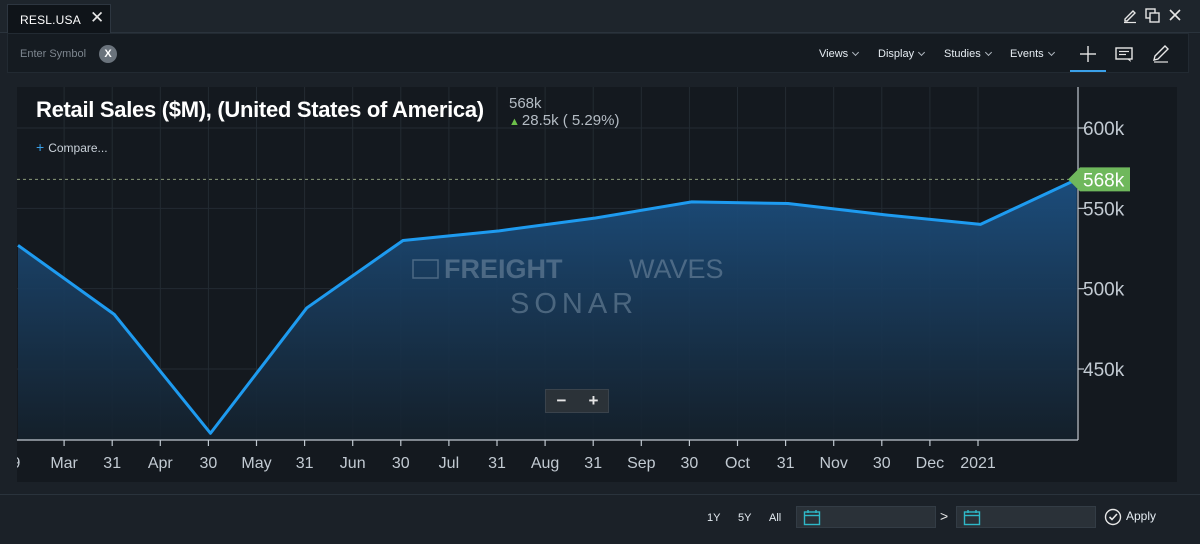 Image resolution: width=1200 pixels, height=544 pixels. I want to click on last-value-tag-label: 568k, so click(1104, 180).